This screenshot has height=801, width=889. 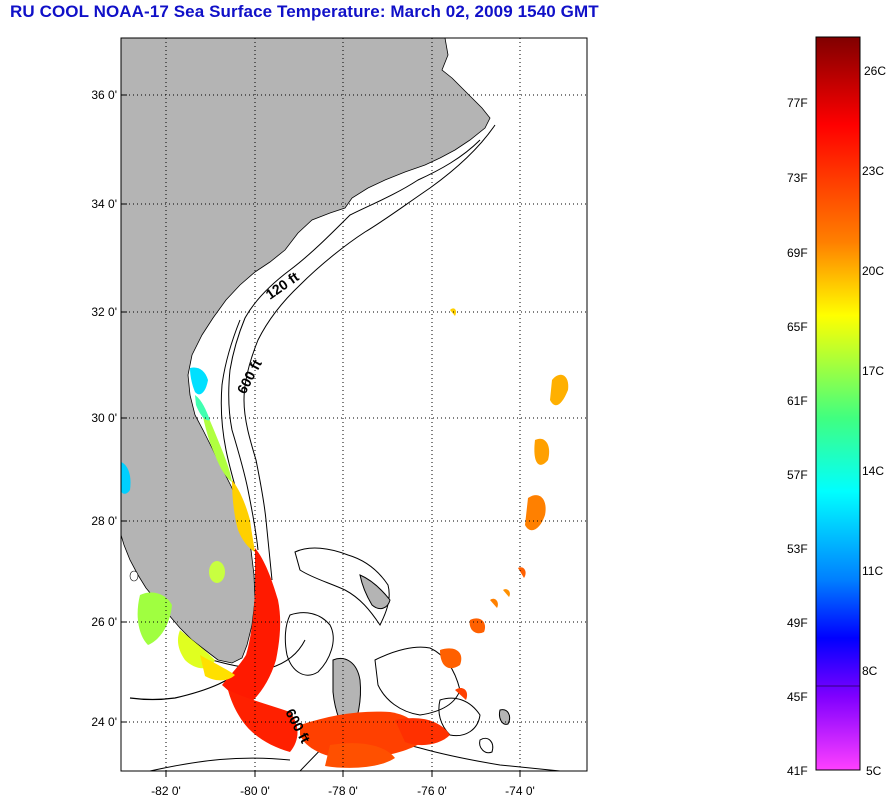 What do you see at coordinates (166, 791) in the screenshot?
I see `lon-label: -82 0'` at bounding box center [166, 791].